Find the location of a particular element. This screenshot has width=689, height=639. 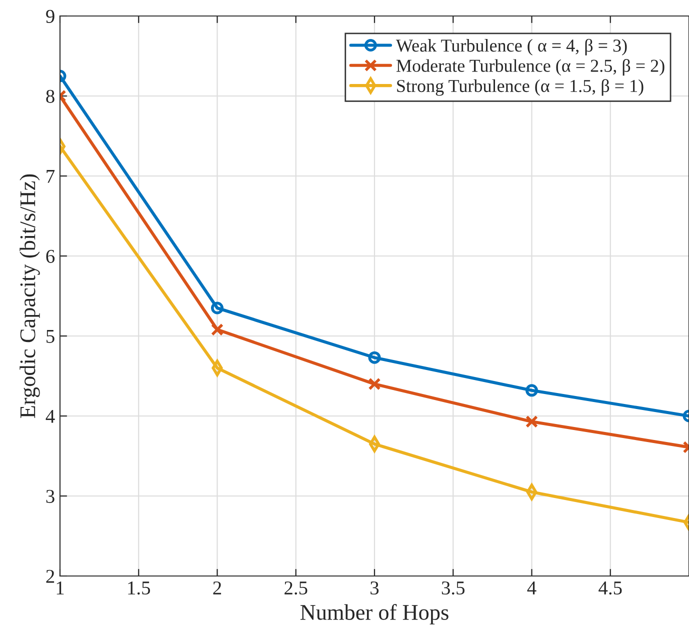

x-tick-label: 2.5 is located at coordinates (296, 588).